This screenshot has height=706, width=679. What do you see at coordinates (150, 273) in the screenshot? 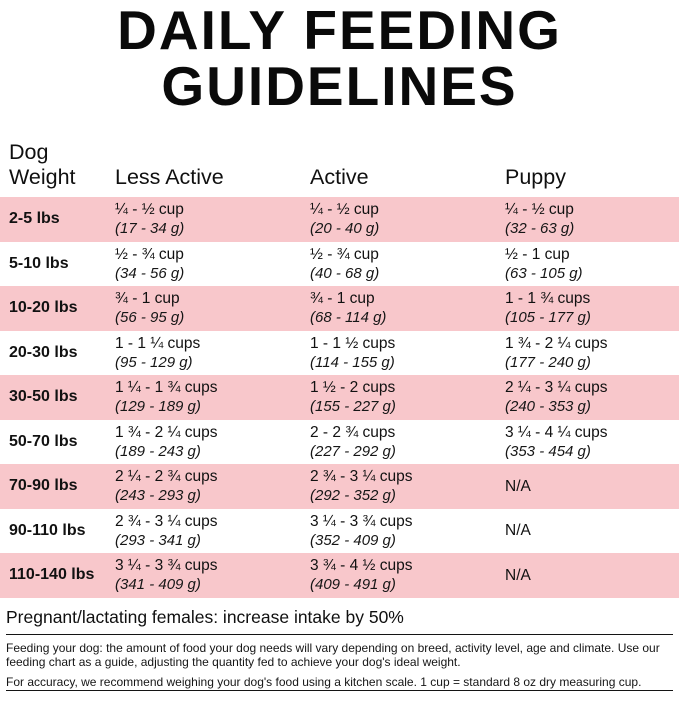
I see `gram-range: (34 - 56 g)` at bounding box center [150, 273].